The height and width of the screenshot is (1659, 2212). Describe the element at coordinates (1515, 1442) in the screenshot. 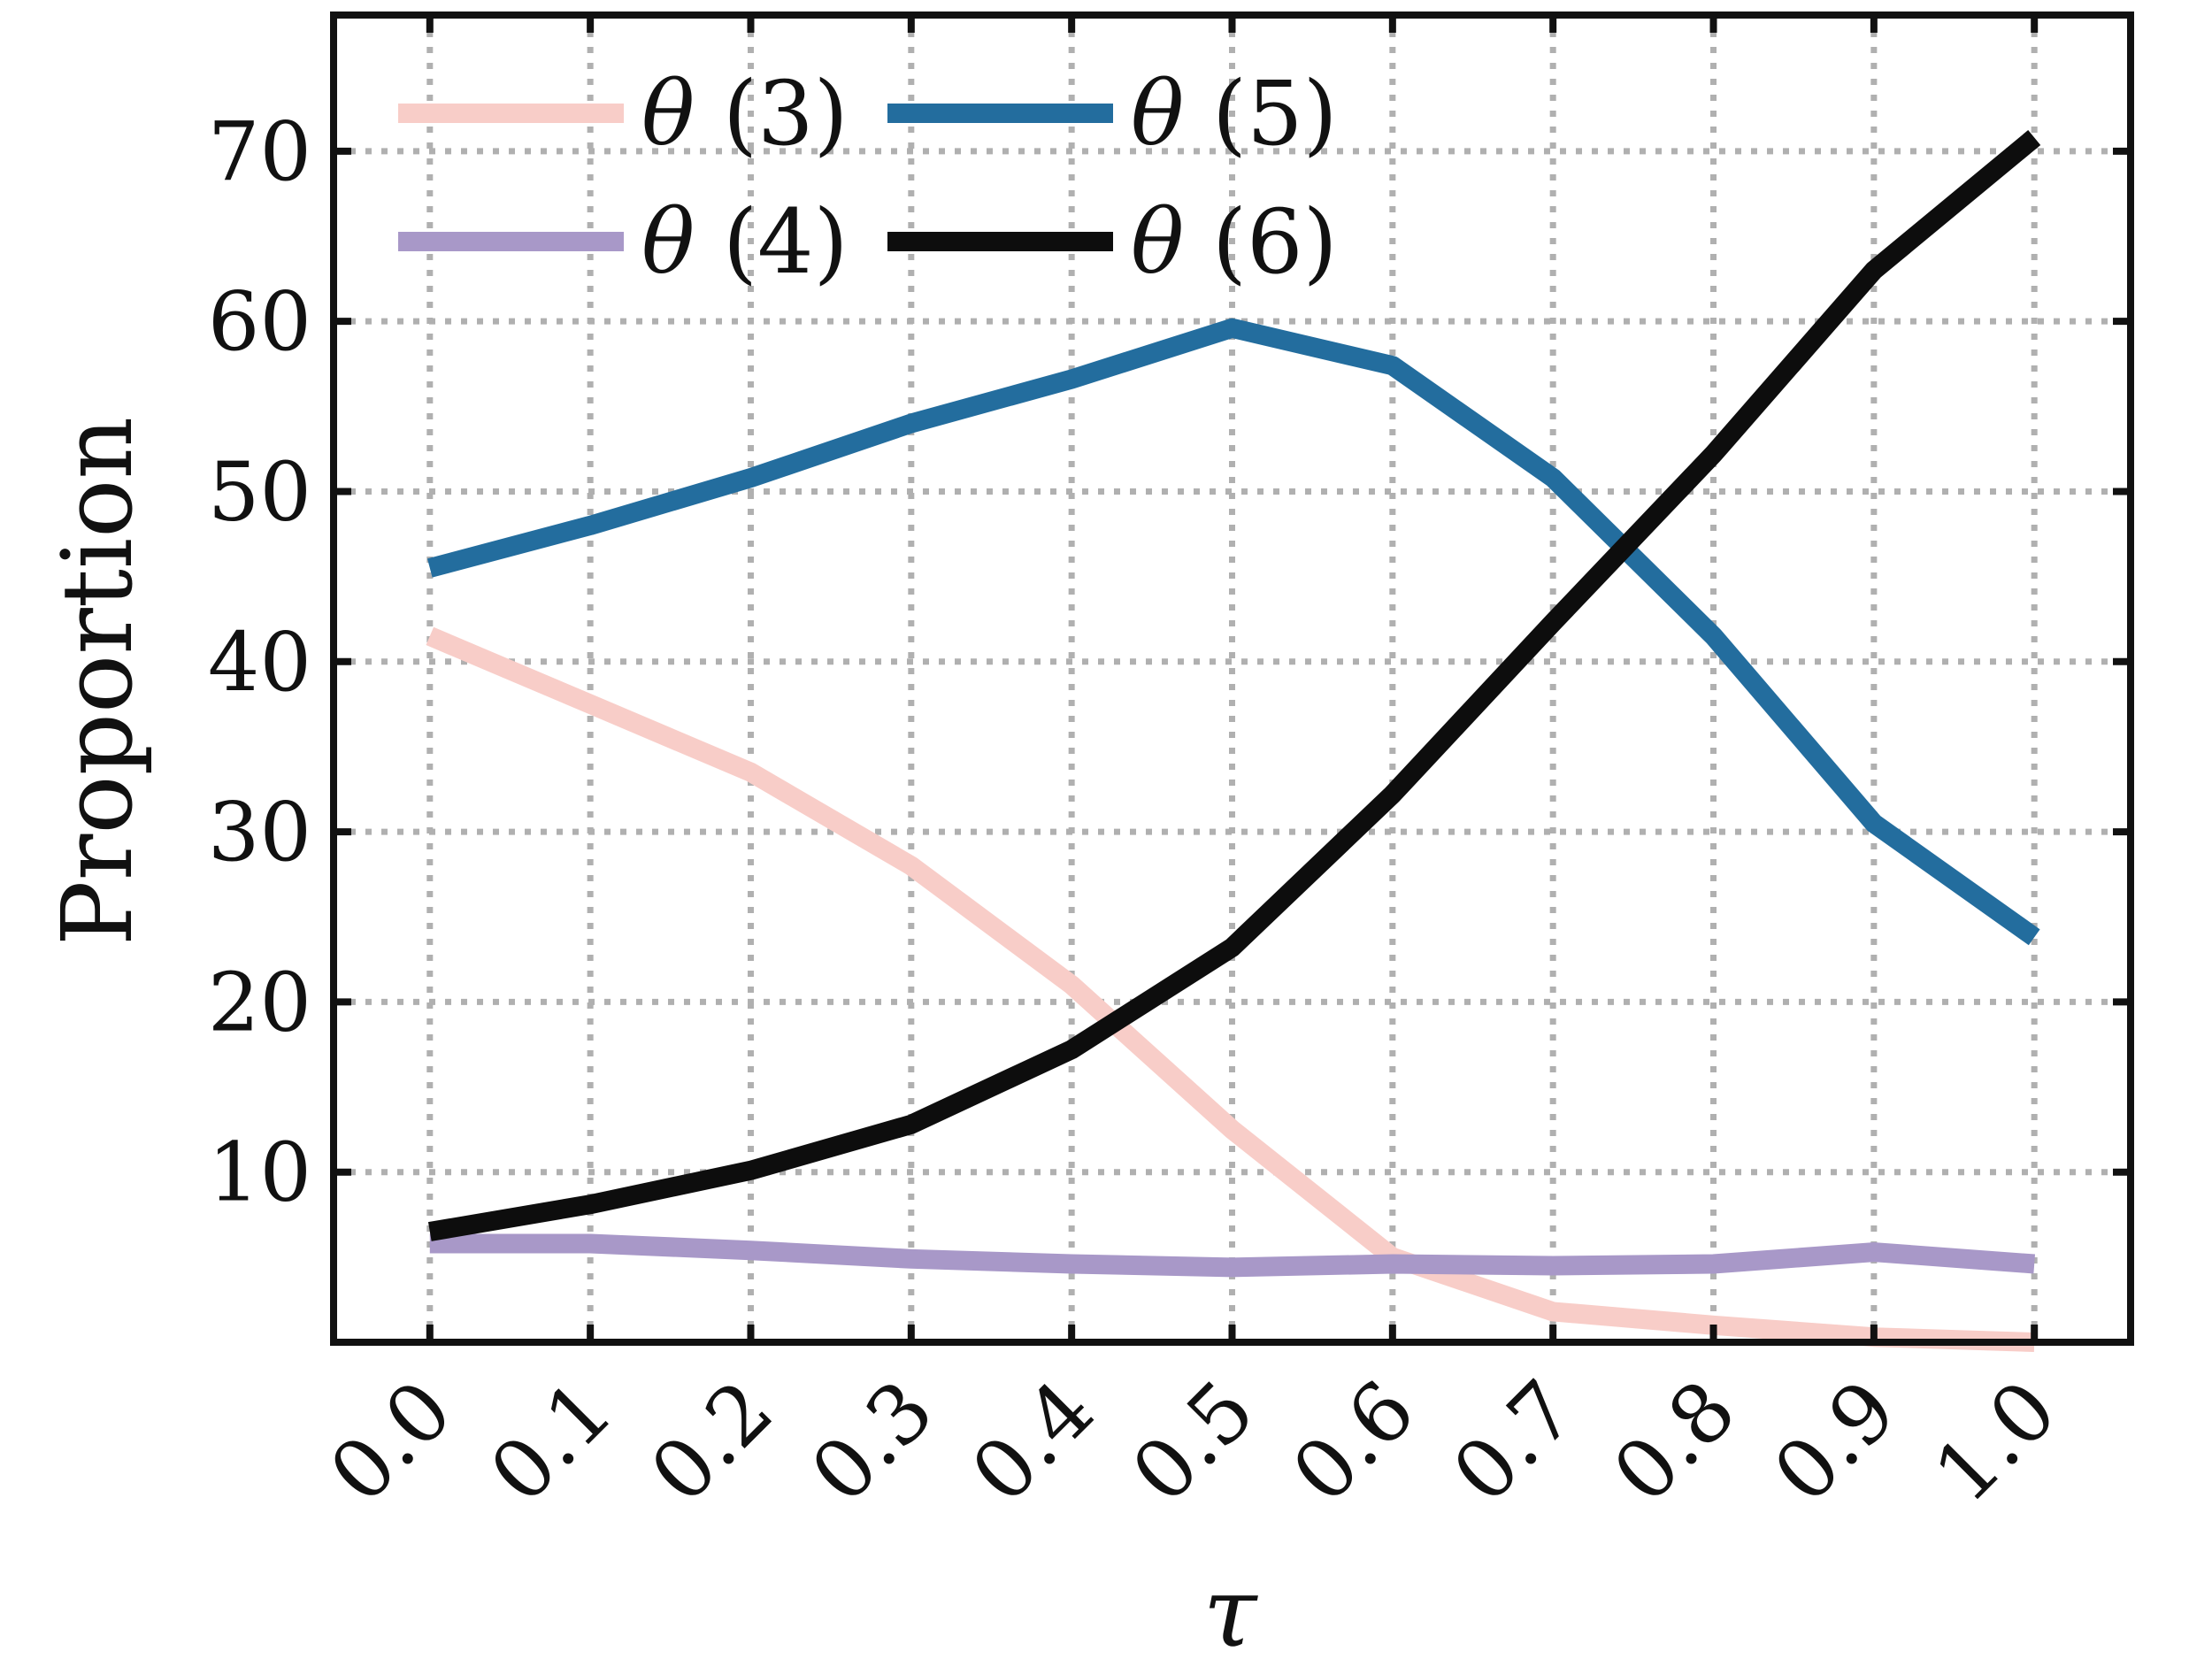

I see `x-tick-label: 0.7` at that location.